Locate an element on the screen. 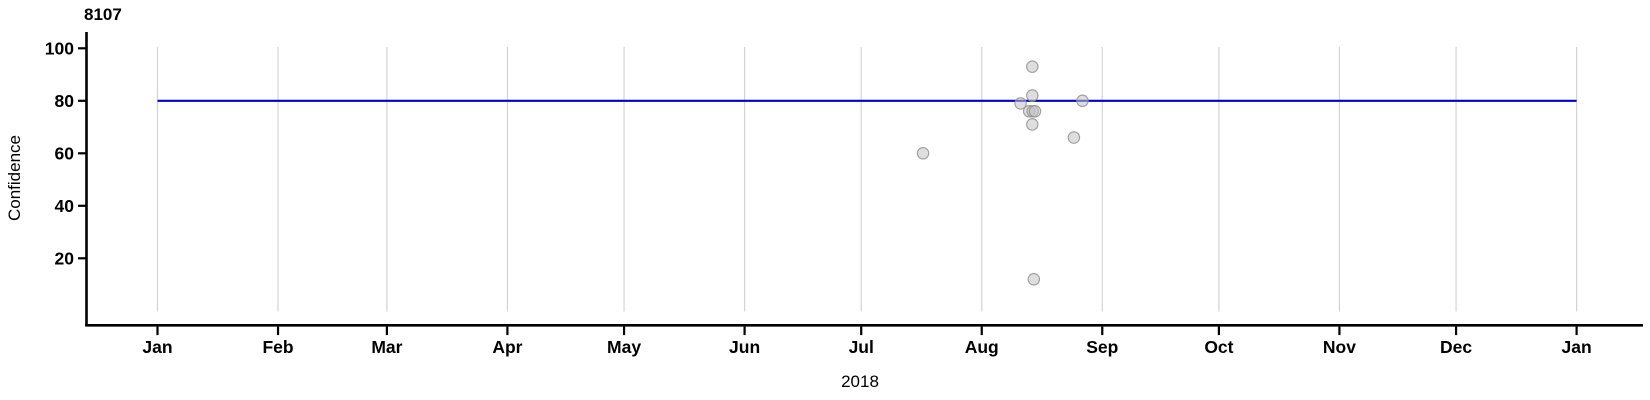  y-axis-ticks: 20 40 60 80 100 is located at coordinates (66, 153).